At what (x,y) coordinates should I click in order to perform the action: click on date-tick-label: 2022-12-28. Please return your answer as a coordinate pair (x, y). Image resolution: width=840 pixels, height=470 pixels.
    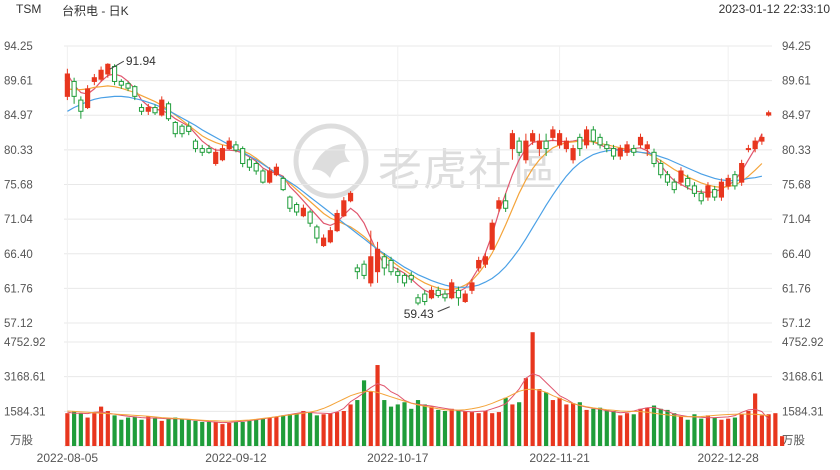
    Looking at the image, I should click on (728, 458).